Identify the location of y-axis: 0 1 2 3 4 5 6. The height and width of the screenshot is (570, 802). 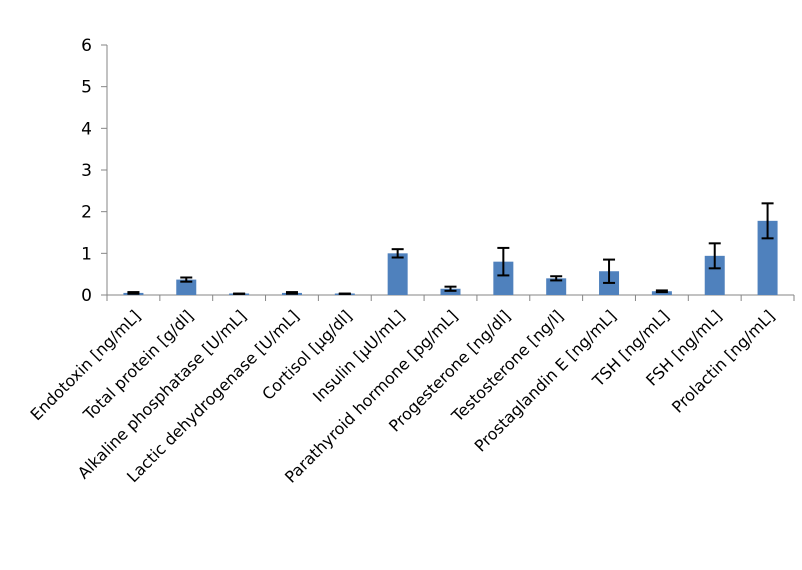
(94, 171).